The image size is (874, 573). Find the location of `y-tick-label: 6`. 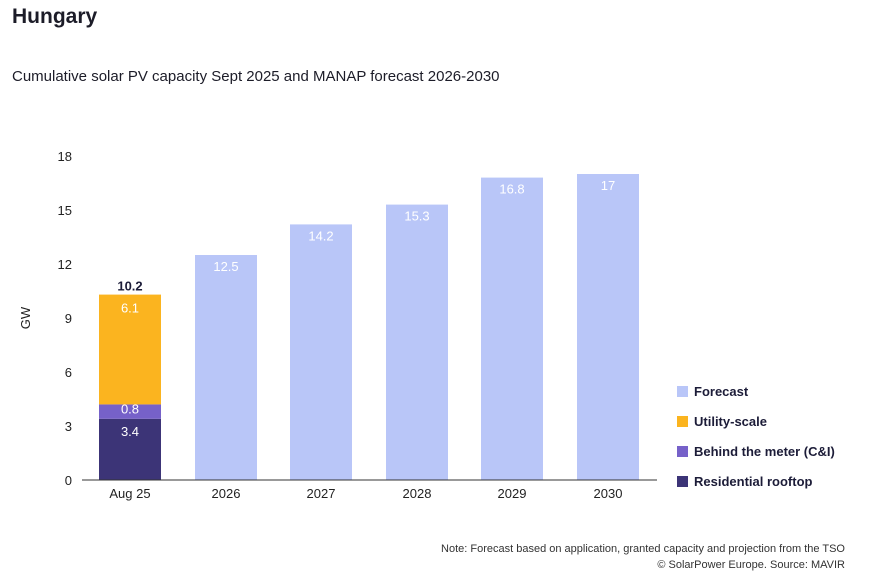

y-tick-label: 6 is located at coordinates (68, 372).